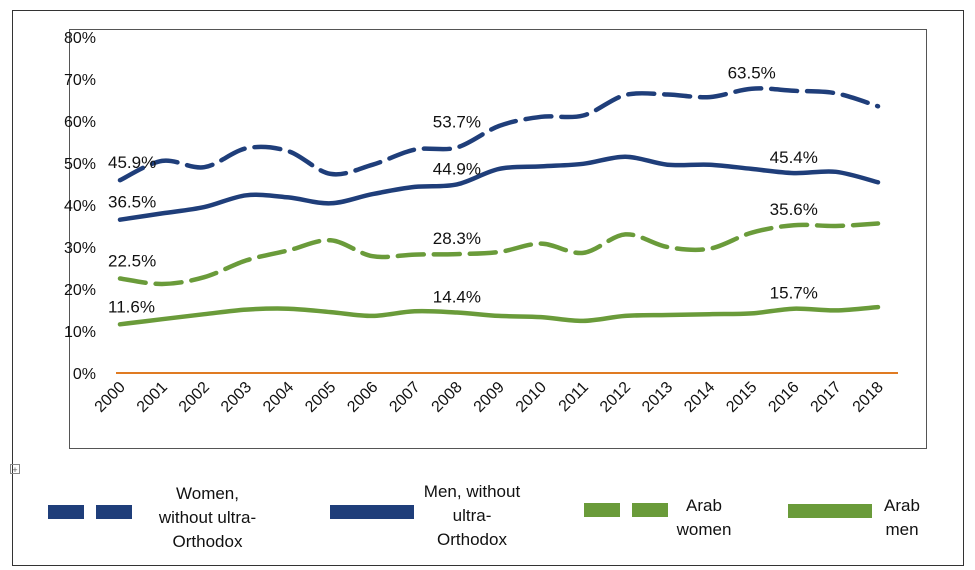 This screenshot has height=570, width=975. Describe the element at coordinates (80, 38) in the screenshot. I see `y-tick-label: 80%` at that location.